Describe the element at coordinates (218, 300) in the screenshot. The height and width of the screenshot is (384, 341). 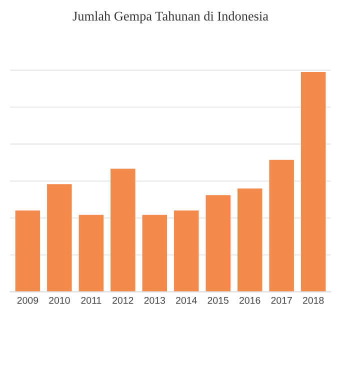
I see `x-tick-label: 2015` at that location.